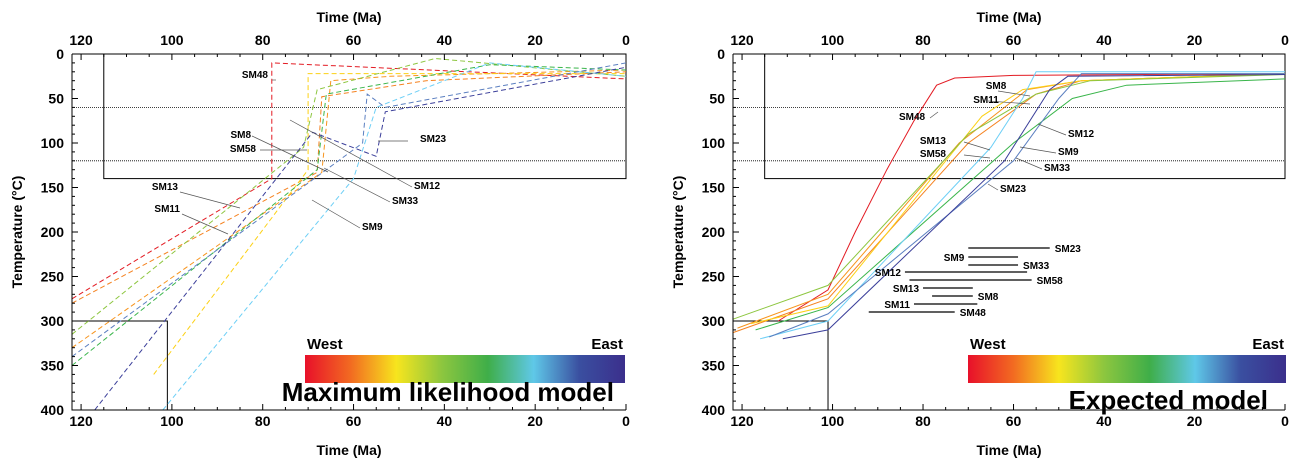  I want to click on age-range-label: SM33, so click(1036, 266).